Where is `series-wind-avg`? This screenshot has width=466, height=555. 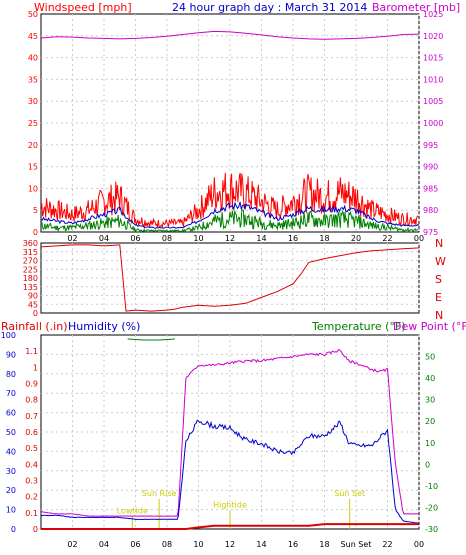 series-wind-avg is located at coordinates (230, 215).